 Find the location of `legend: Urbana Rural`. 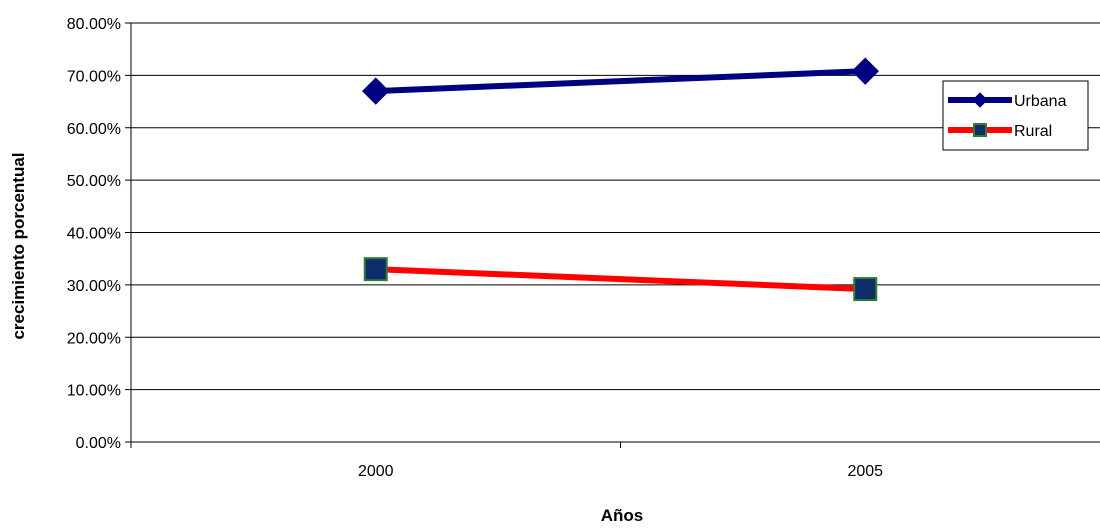

legend: Urbana Rural is located at coordinates (1015, 115).